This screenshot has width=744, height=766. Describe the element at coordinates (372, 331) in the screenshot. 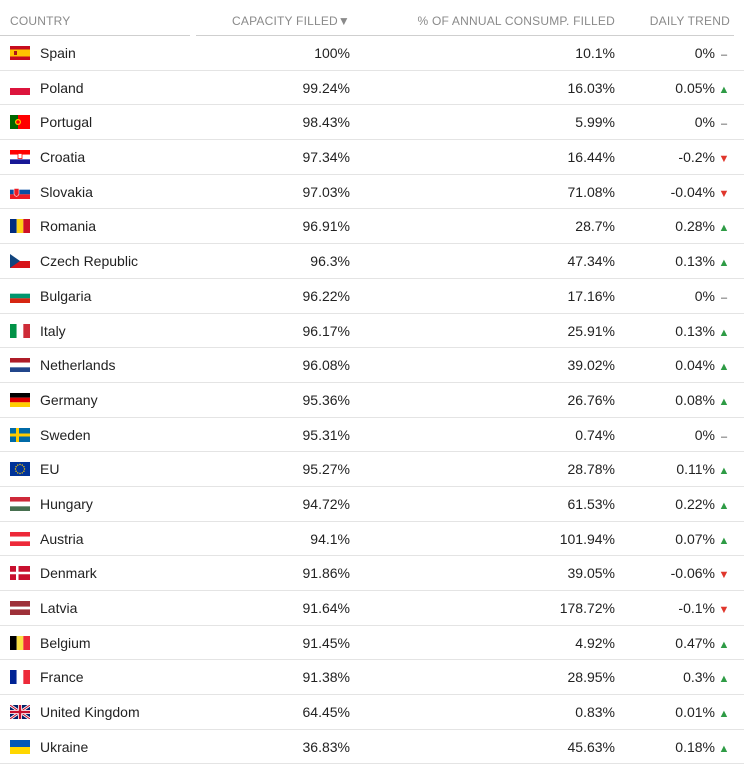

I see `table-row: Italy 96.17% 25.91% 0.13% ▲` at that location.